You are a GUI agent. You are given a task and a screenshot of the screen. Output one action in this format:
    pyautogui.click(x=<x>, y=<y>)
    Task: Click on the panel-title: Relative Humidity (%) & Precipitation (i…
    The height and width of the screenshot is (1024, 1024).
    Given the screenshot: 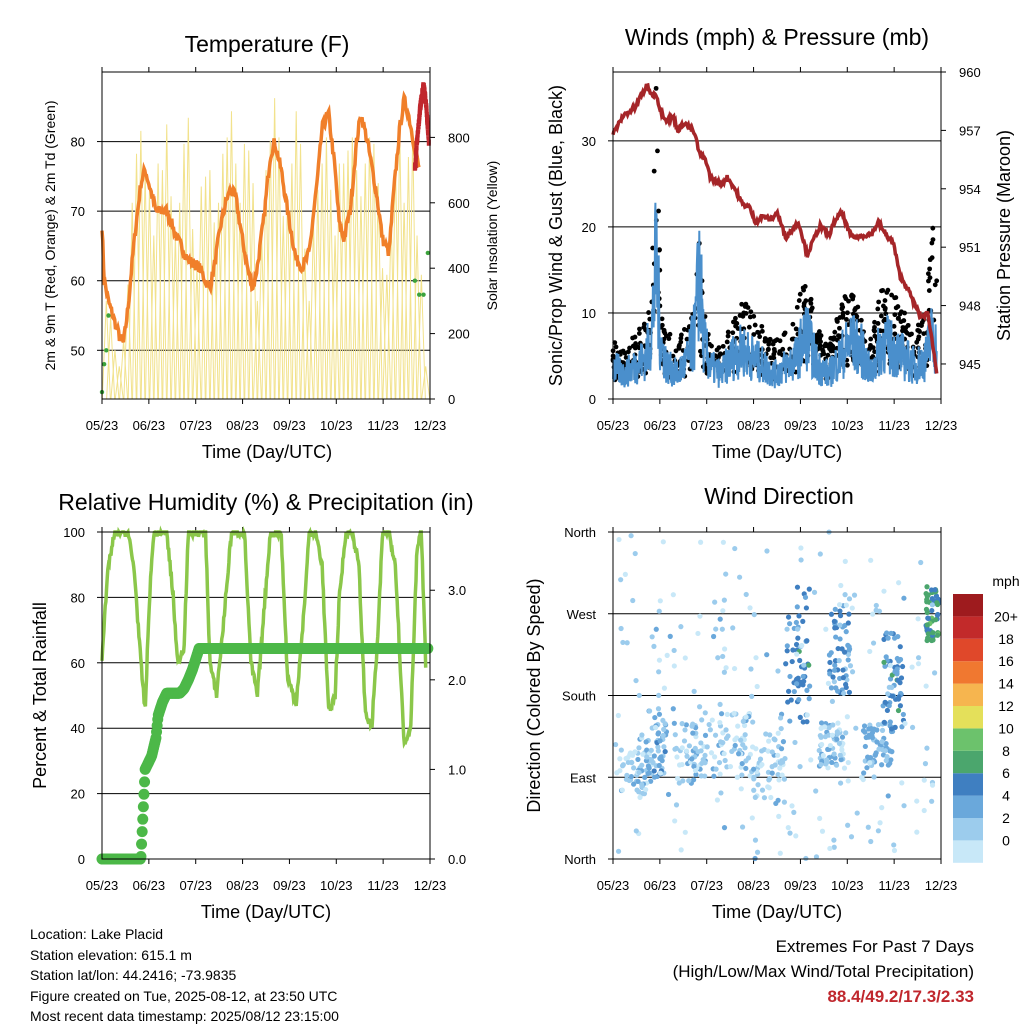 What is the action you would take?
    pyautogui.click(x=265, y=502)
    